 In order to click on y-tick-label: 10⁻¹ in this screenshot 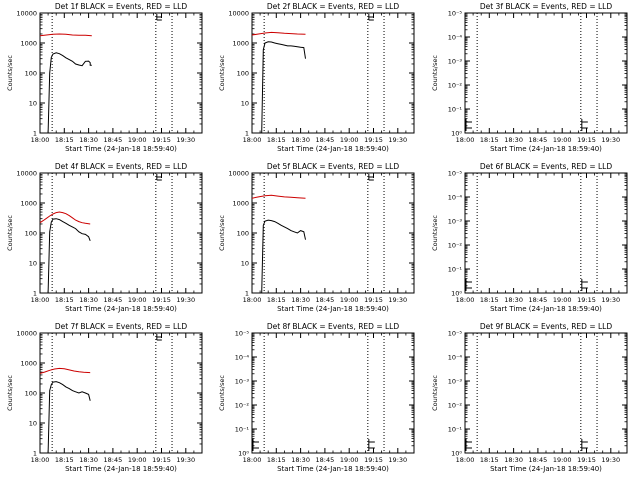, I will do `click(242, 430)`.